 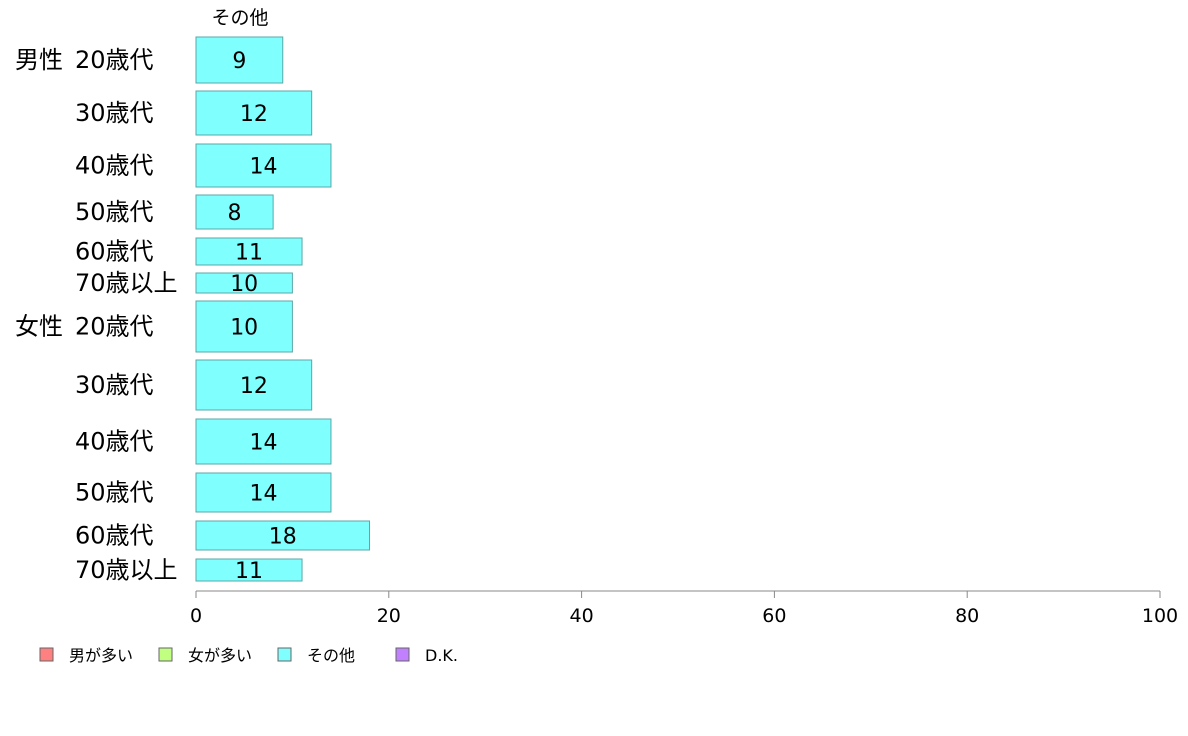 What do you see at coordinates (196, 616) in the screenshot?
I see `tick-label: 0` at bounding box center [196, 616].